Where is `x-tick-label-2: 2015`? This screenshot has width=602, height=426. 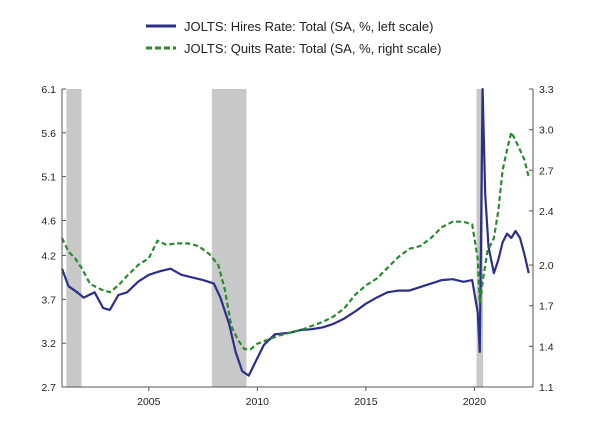
x-tick-label-2: 2015 is located at coordinates (366, 402).